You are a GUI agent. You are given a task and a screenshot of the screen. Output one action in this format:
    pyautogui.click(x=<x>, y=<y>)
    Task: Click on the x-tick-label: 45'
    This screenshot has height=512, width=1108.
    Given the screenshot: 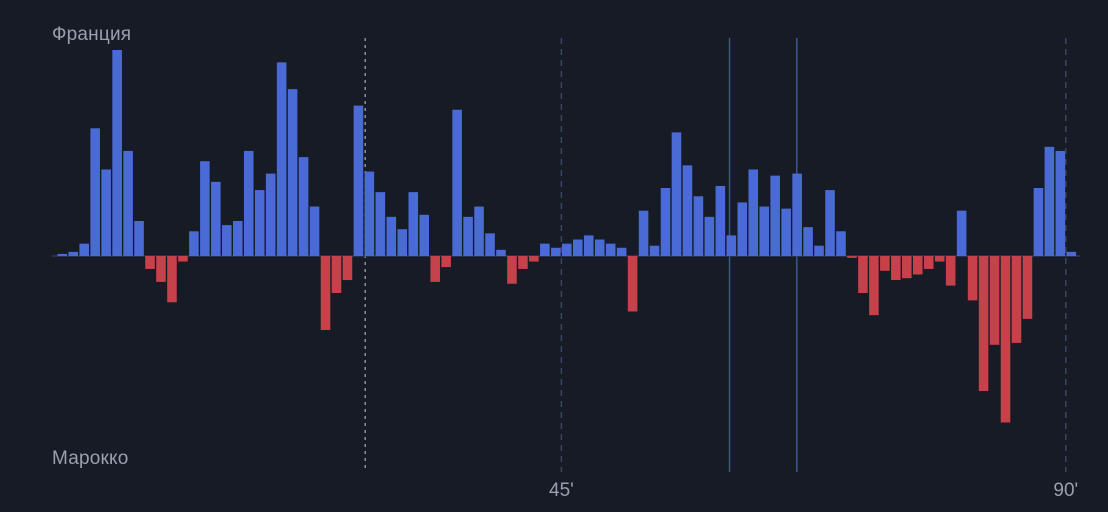 What is the action you would take?
    pyautogui.click(x=561, y=490)
    